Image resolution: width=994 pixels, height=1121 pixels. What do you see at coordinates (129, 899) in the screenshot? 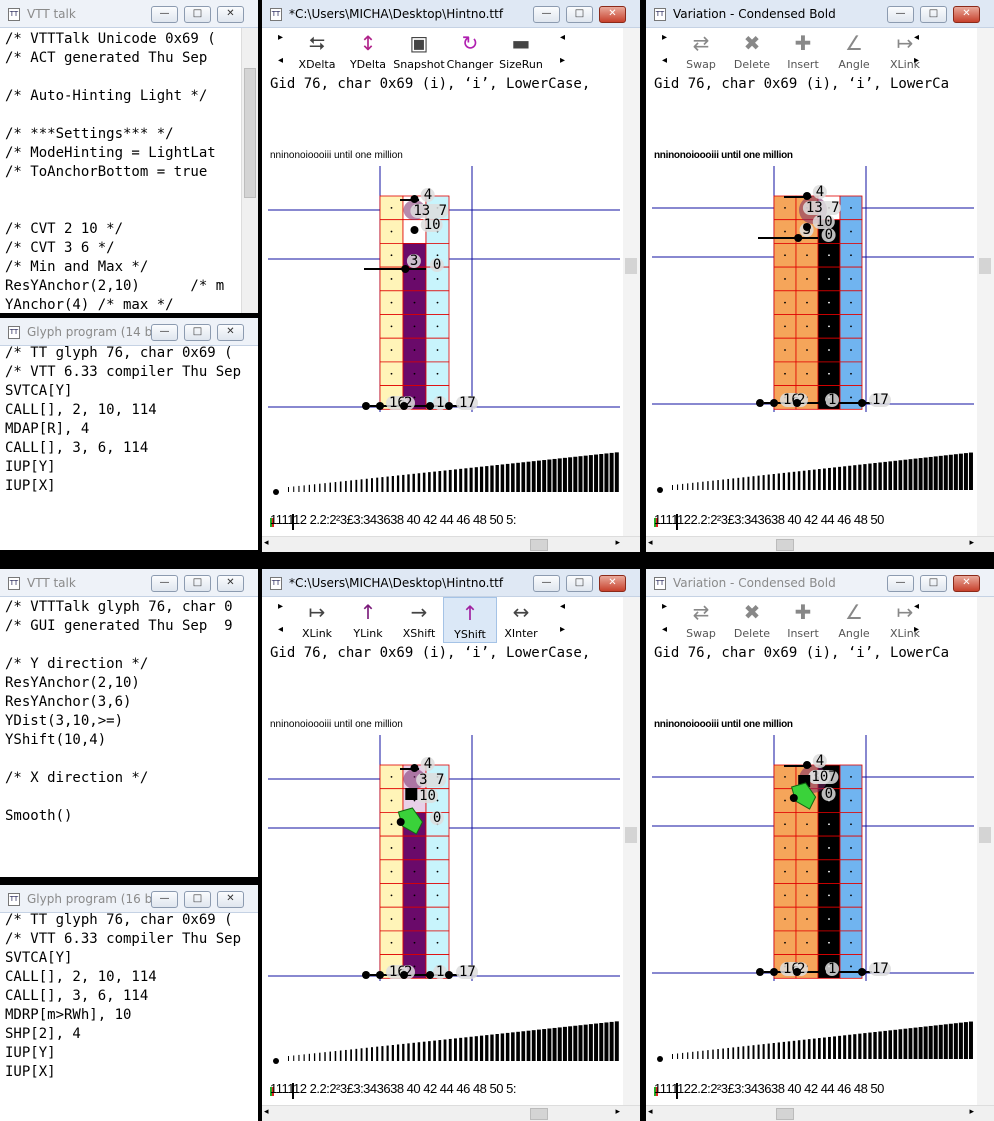
I see `title-bar: TT Glyph program (16 b... — □ ✕` at bounding box center [129, 899].